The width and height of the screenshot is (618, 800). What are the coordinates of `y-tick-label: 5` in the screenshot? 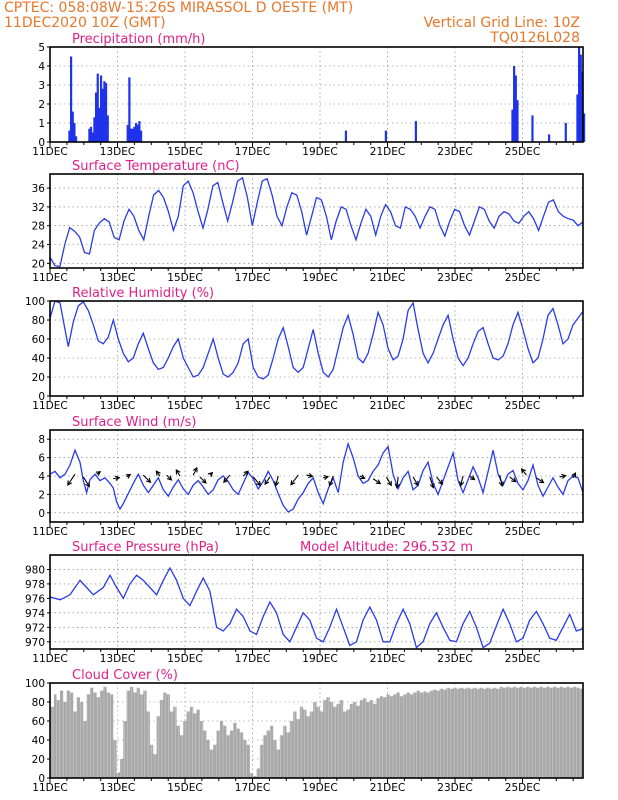 It's located at (41, 48).